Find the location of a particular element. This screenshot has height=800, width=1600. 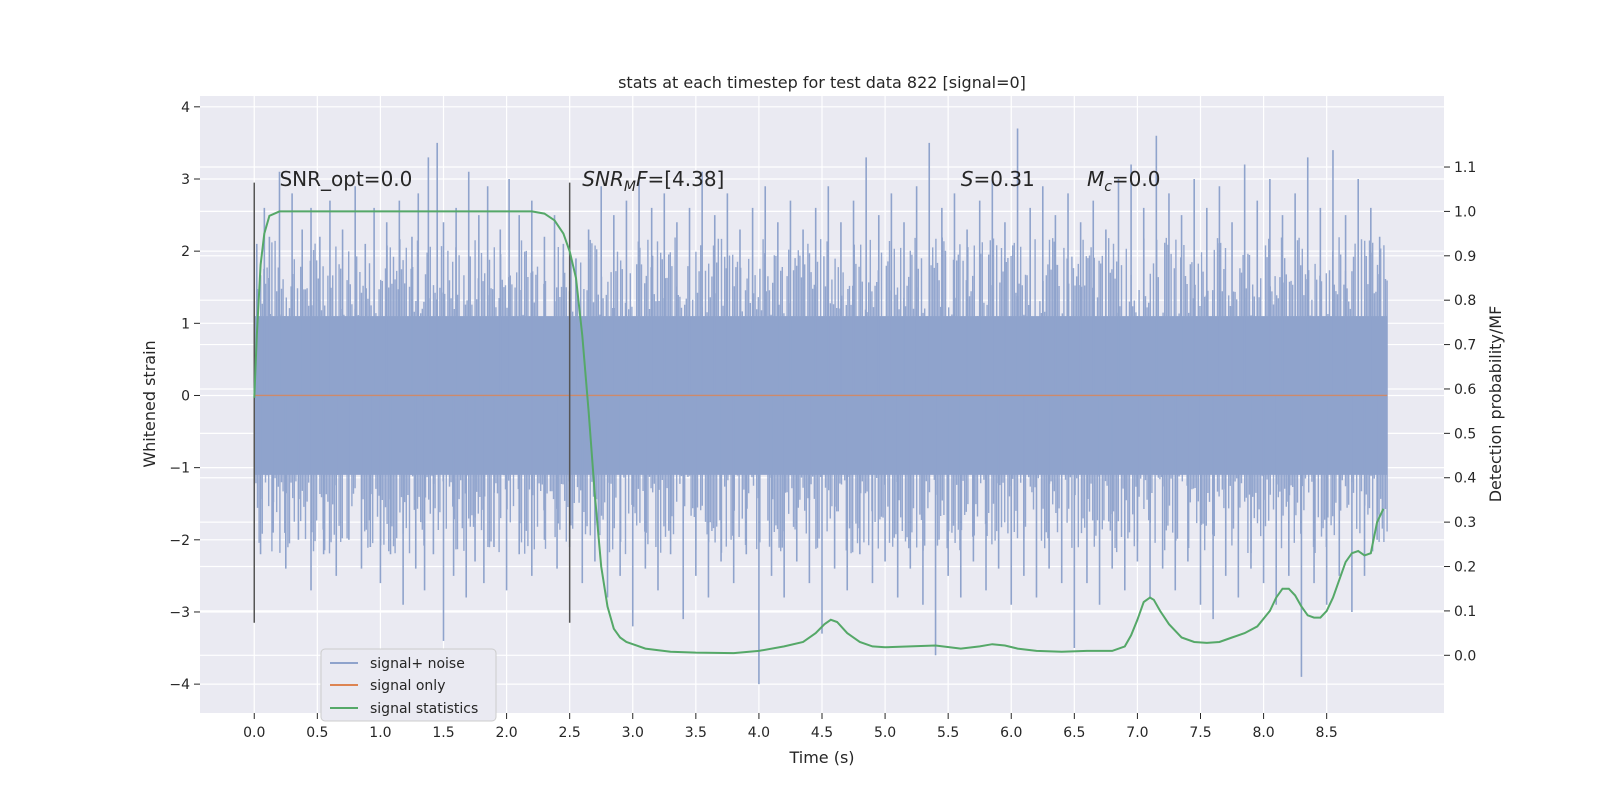

x-tick-label-8: 4.0 is located at coordinates (759, 733).